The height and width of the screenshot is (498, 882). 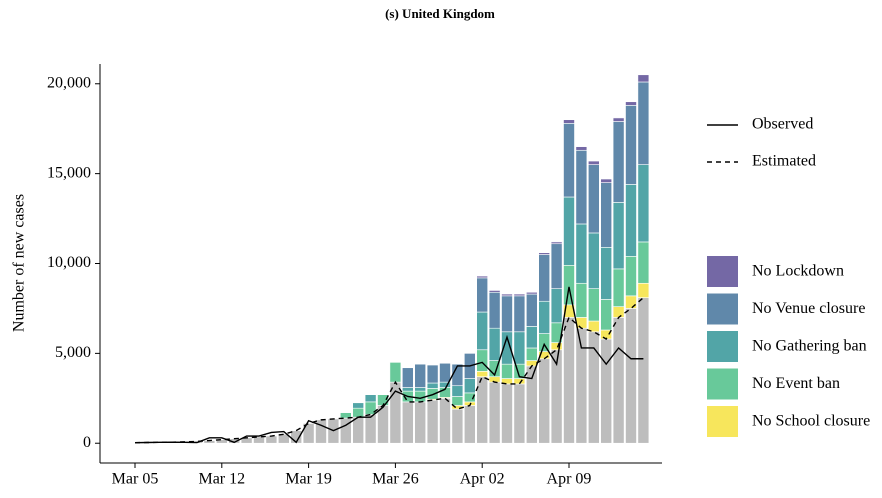 What do you see at coordinates (796, 383) in the screenshot?
I see `legend-label: No Event ban` at bounding box center [796, 383].